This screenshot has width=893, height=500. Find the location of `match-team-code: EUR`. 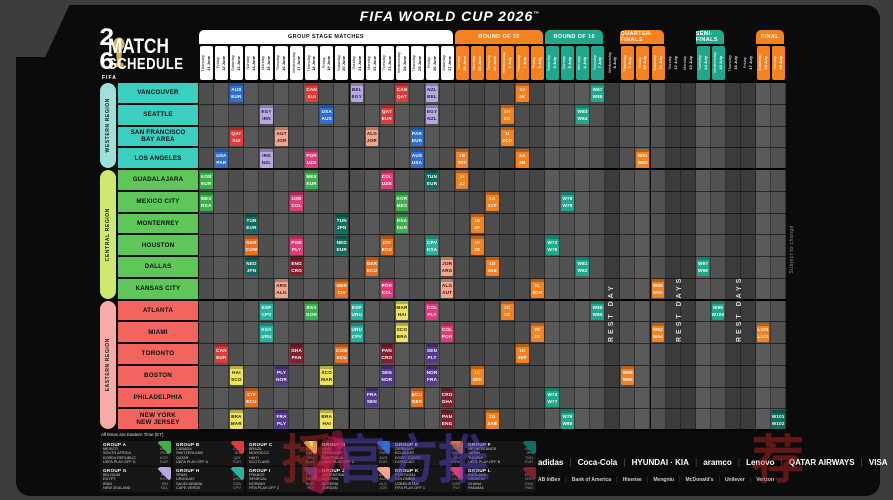

match-team-code: EUR is located at coordinates (251, 227).